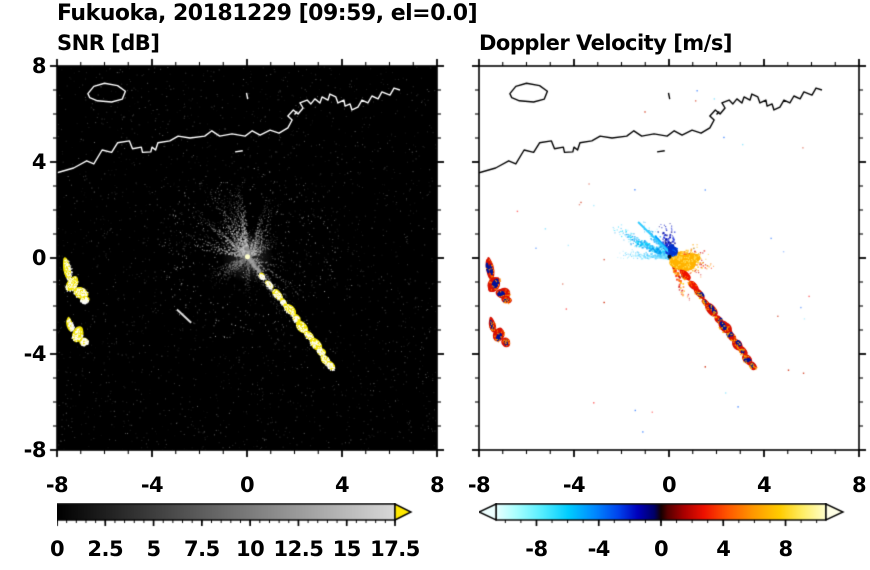 This screenshot has width=870, height=570. What do you see at coordinates (347, 549) in the screenshot?
I see `colorbar-tick-label: 15` at bounding box center [347, 549].